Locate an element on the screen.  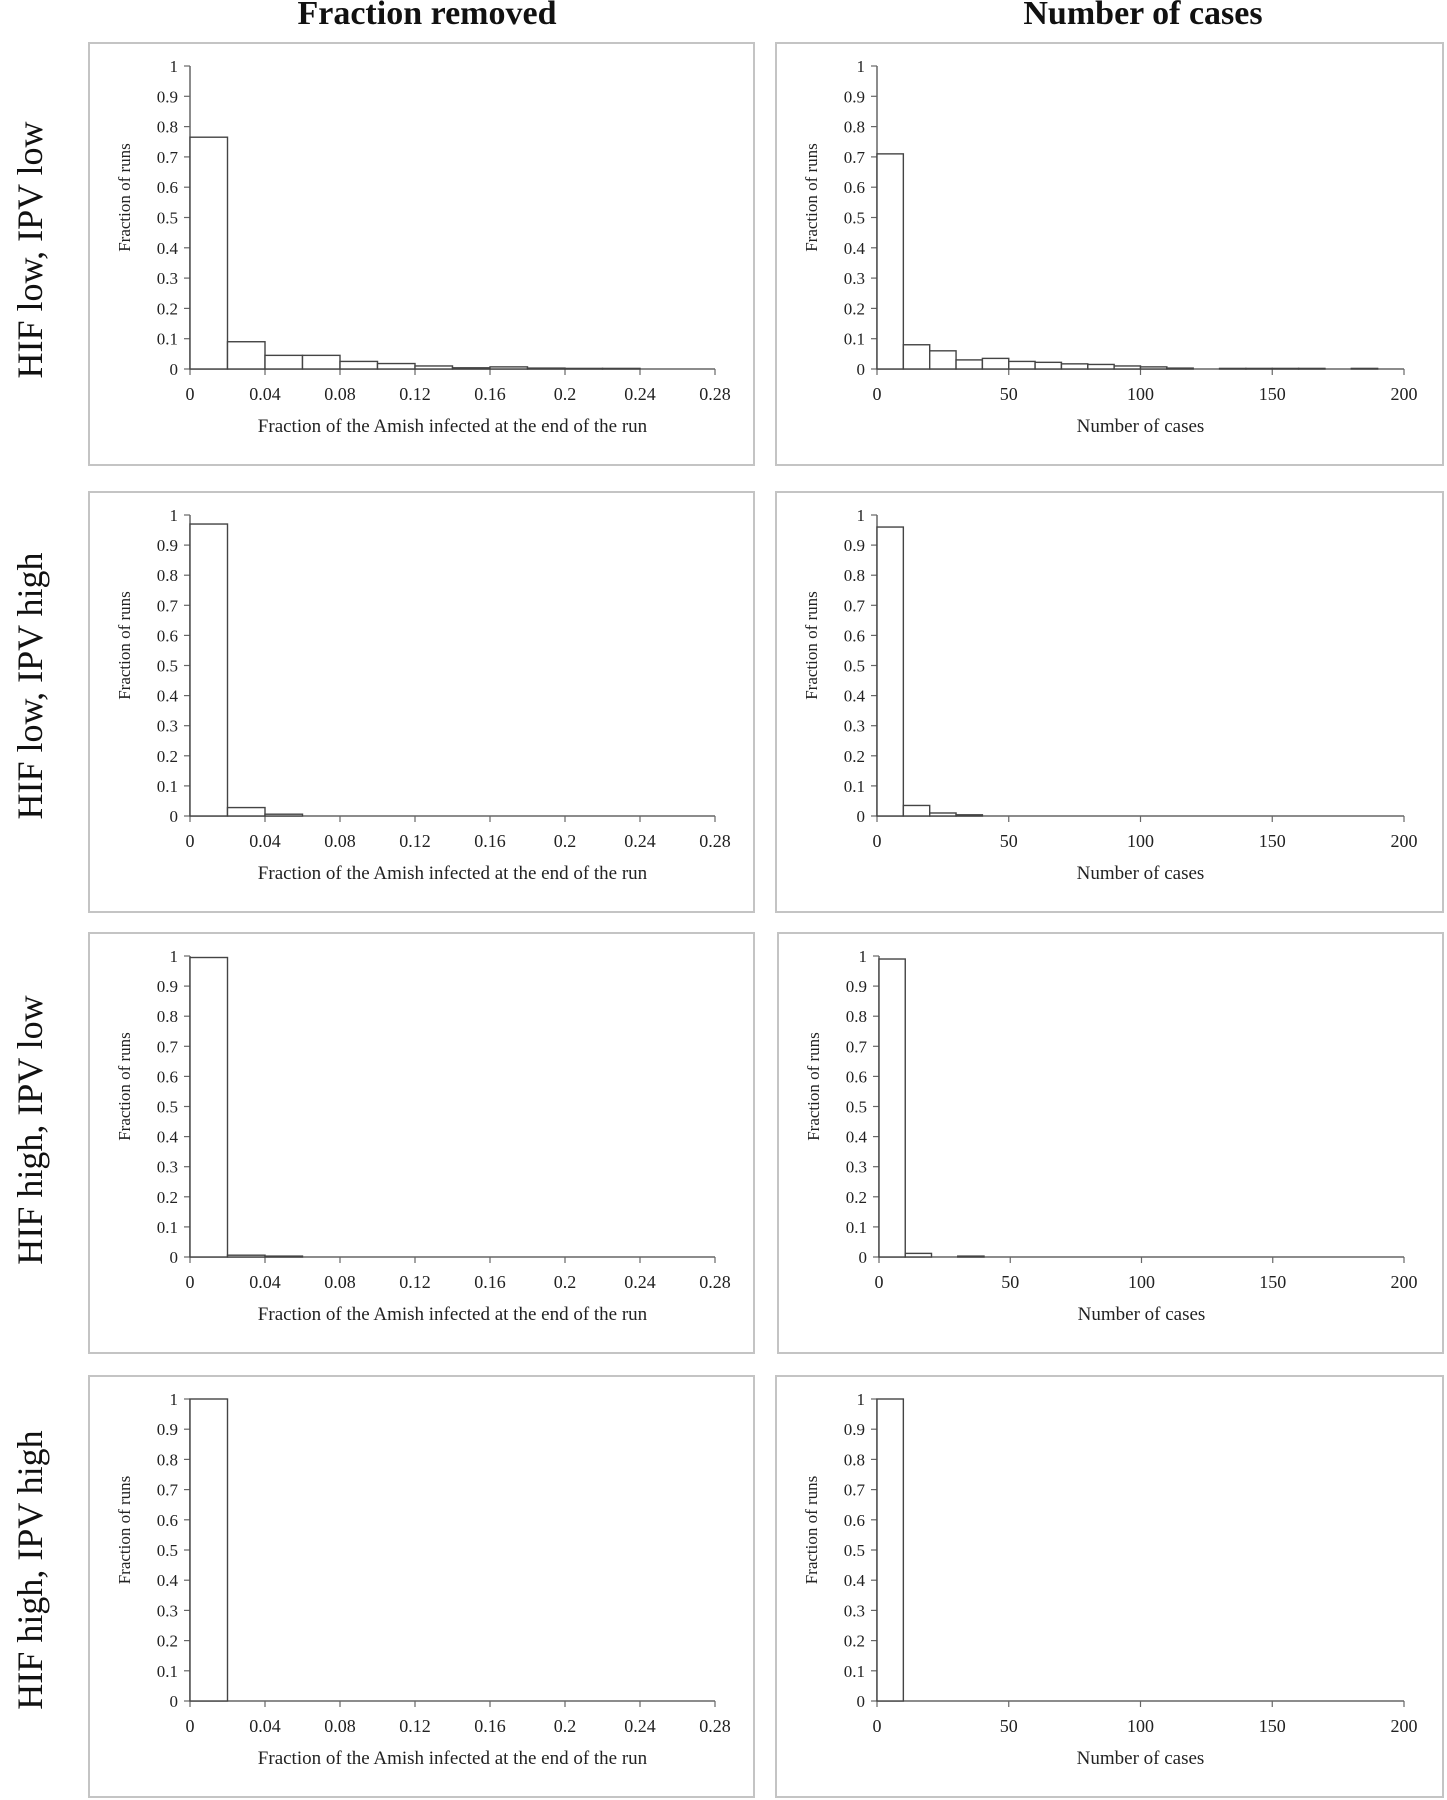
y-tick-label: 0.1 is located at coordinates (167, 786).